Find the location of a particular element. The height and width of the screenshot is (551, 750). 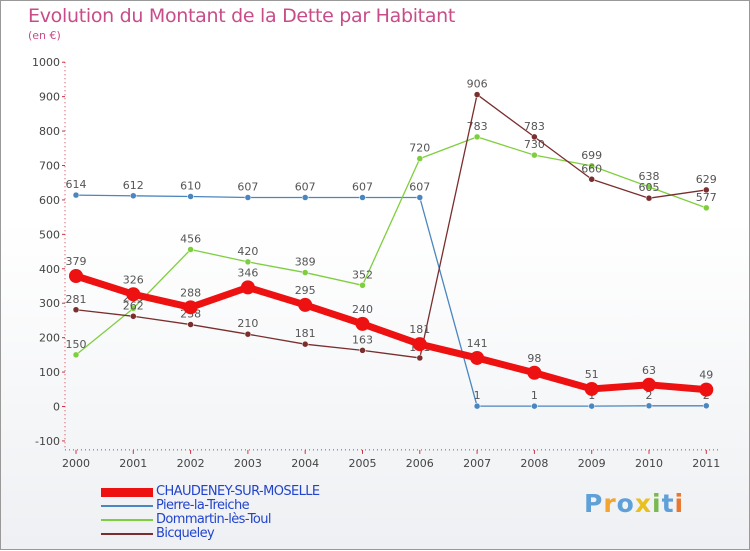

legend-label: Bicqueley is located at coordinates (185, 533).